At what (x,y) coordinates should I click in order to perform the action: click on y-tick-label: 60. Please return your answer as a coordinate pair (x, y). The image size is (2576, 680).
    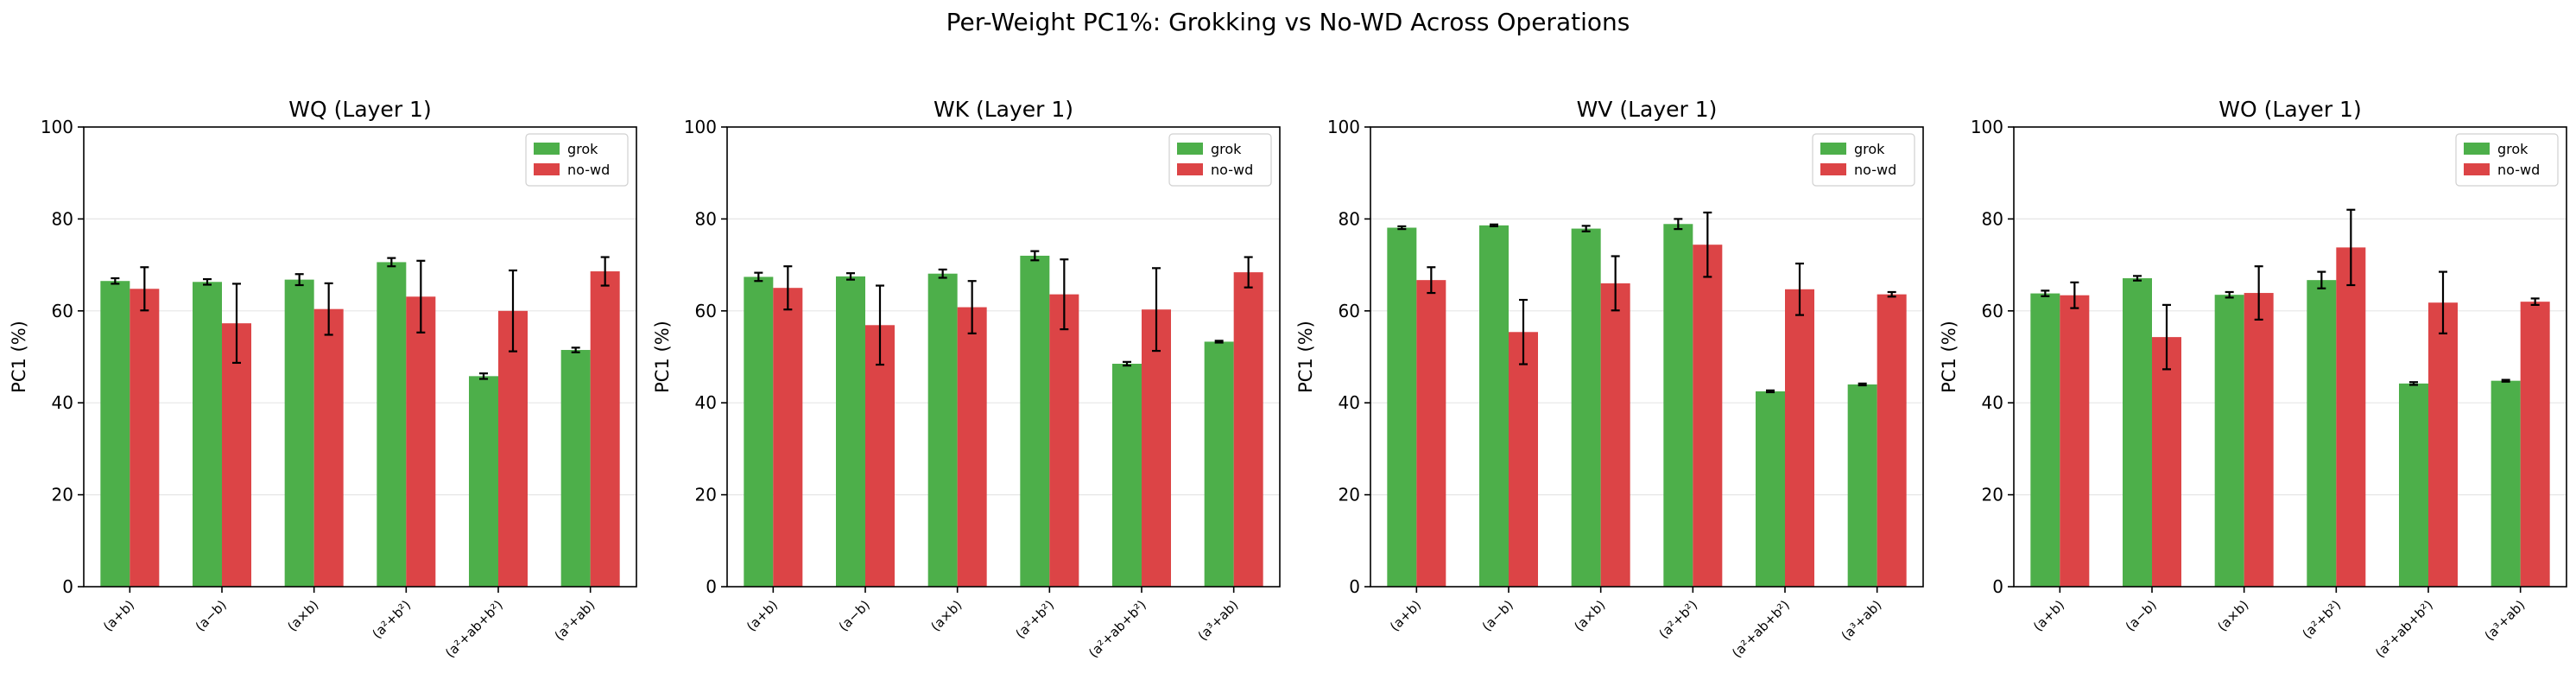
    Looking at the image, I should click on (63, 311).